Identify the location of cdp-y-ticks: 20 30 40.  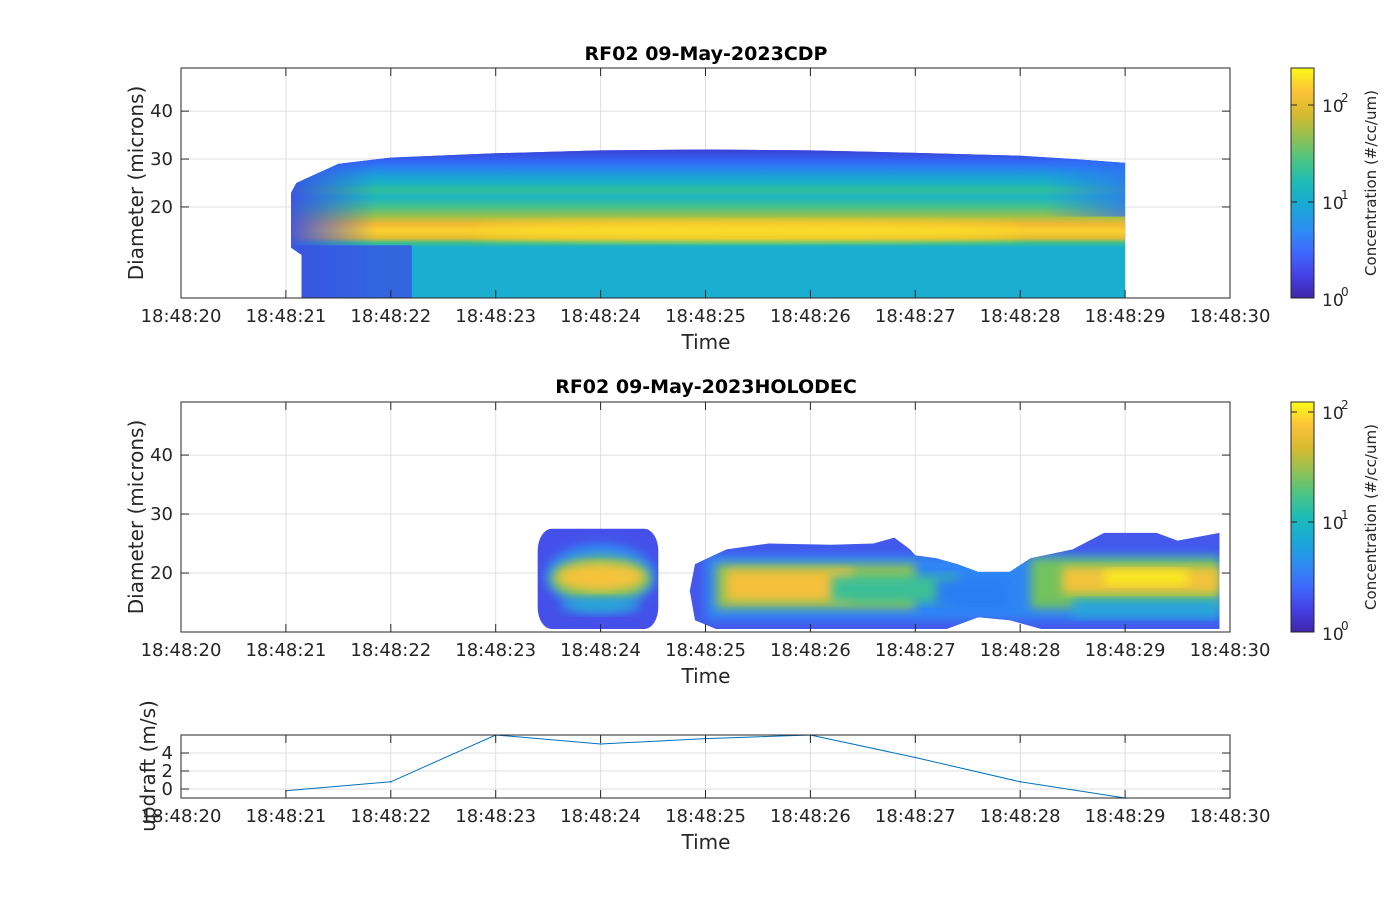
(690, 159).